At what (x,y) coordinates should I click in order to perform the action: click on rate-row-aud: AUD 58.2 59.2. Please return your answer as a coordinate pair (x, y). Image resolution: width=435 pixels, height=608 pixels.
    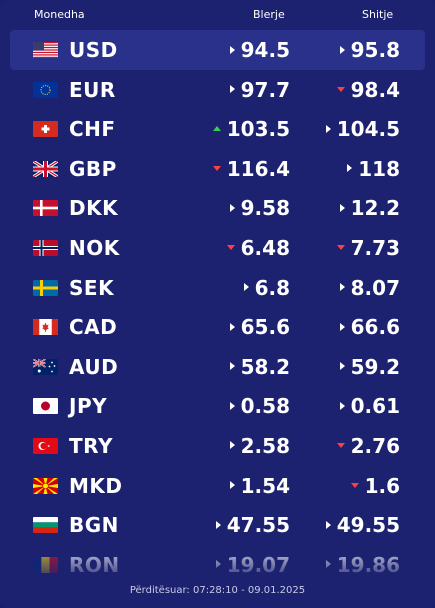
    Looking at the image, I should click on (217, 367).